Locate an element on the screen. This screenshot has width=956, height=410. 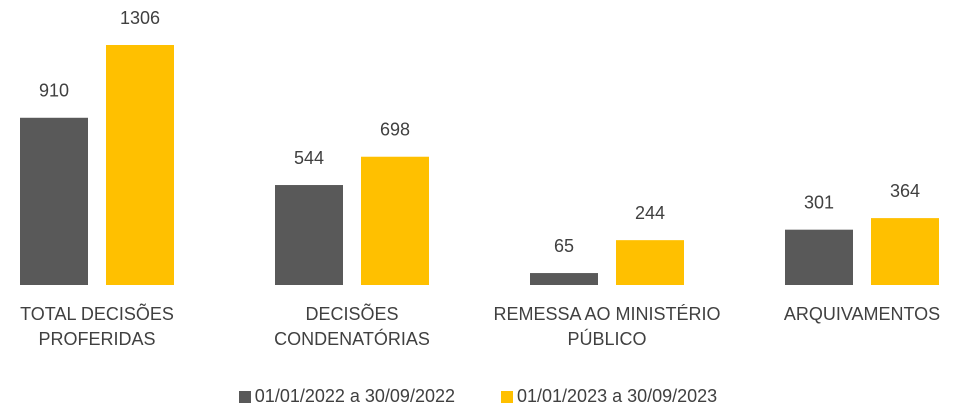
legend-item: 01/01/2023 a 30/09/2023 is located at coordinates (609, 396).